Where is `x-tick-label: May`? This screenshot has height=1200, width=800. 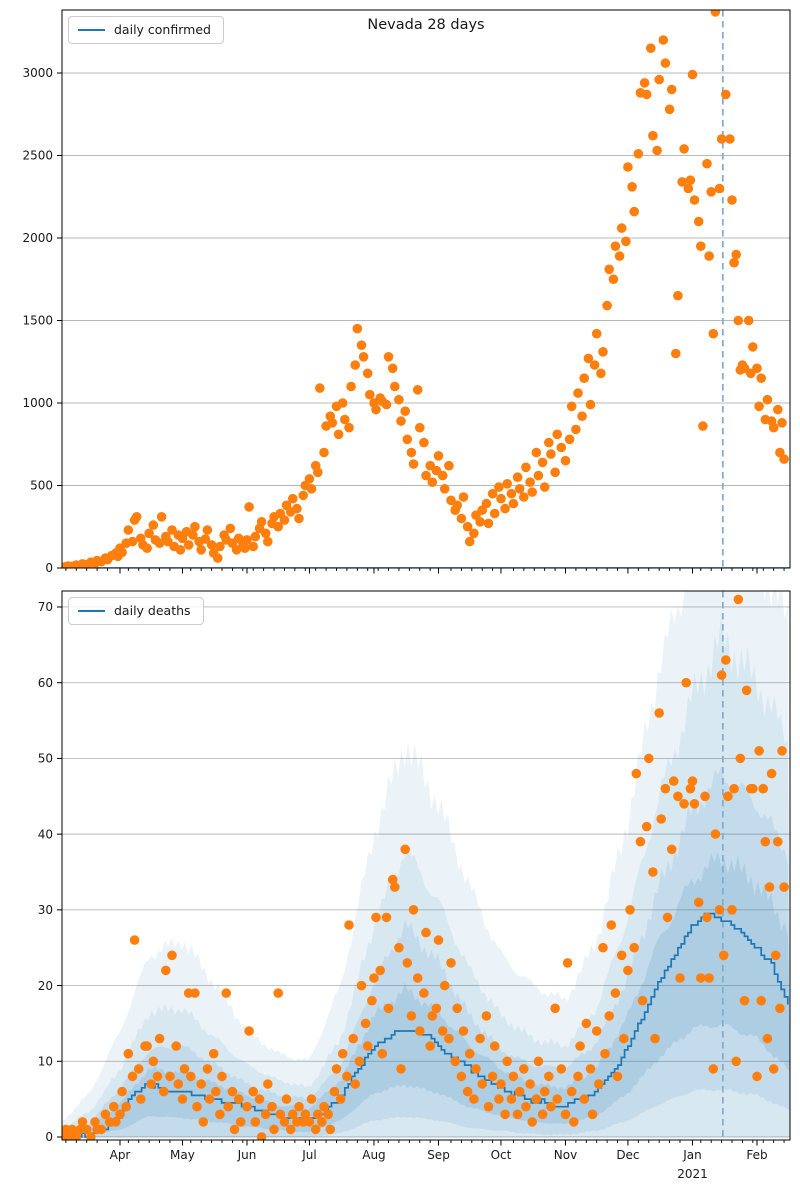 x-tick-label: May is located at coordinates (182, 1155).